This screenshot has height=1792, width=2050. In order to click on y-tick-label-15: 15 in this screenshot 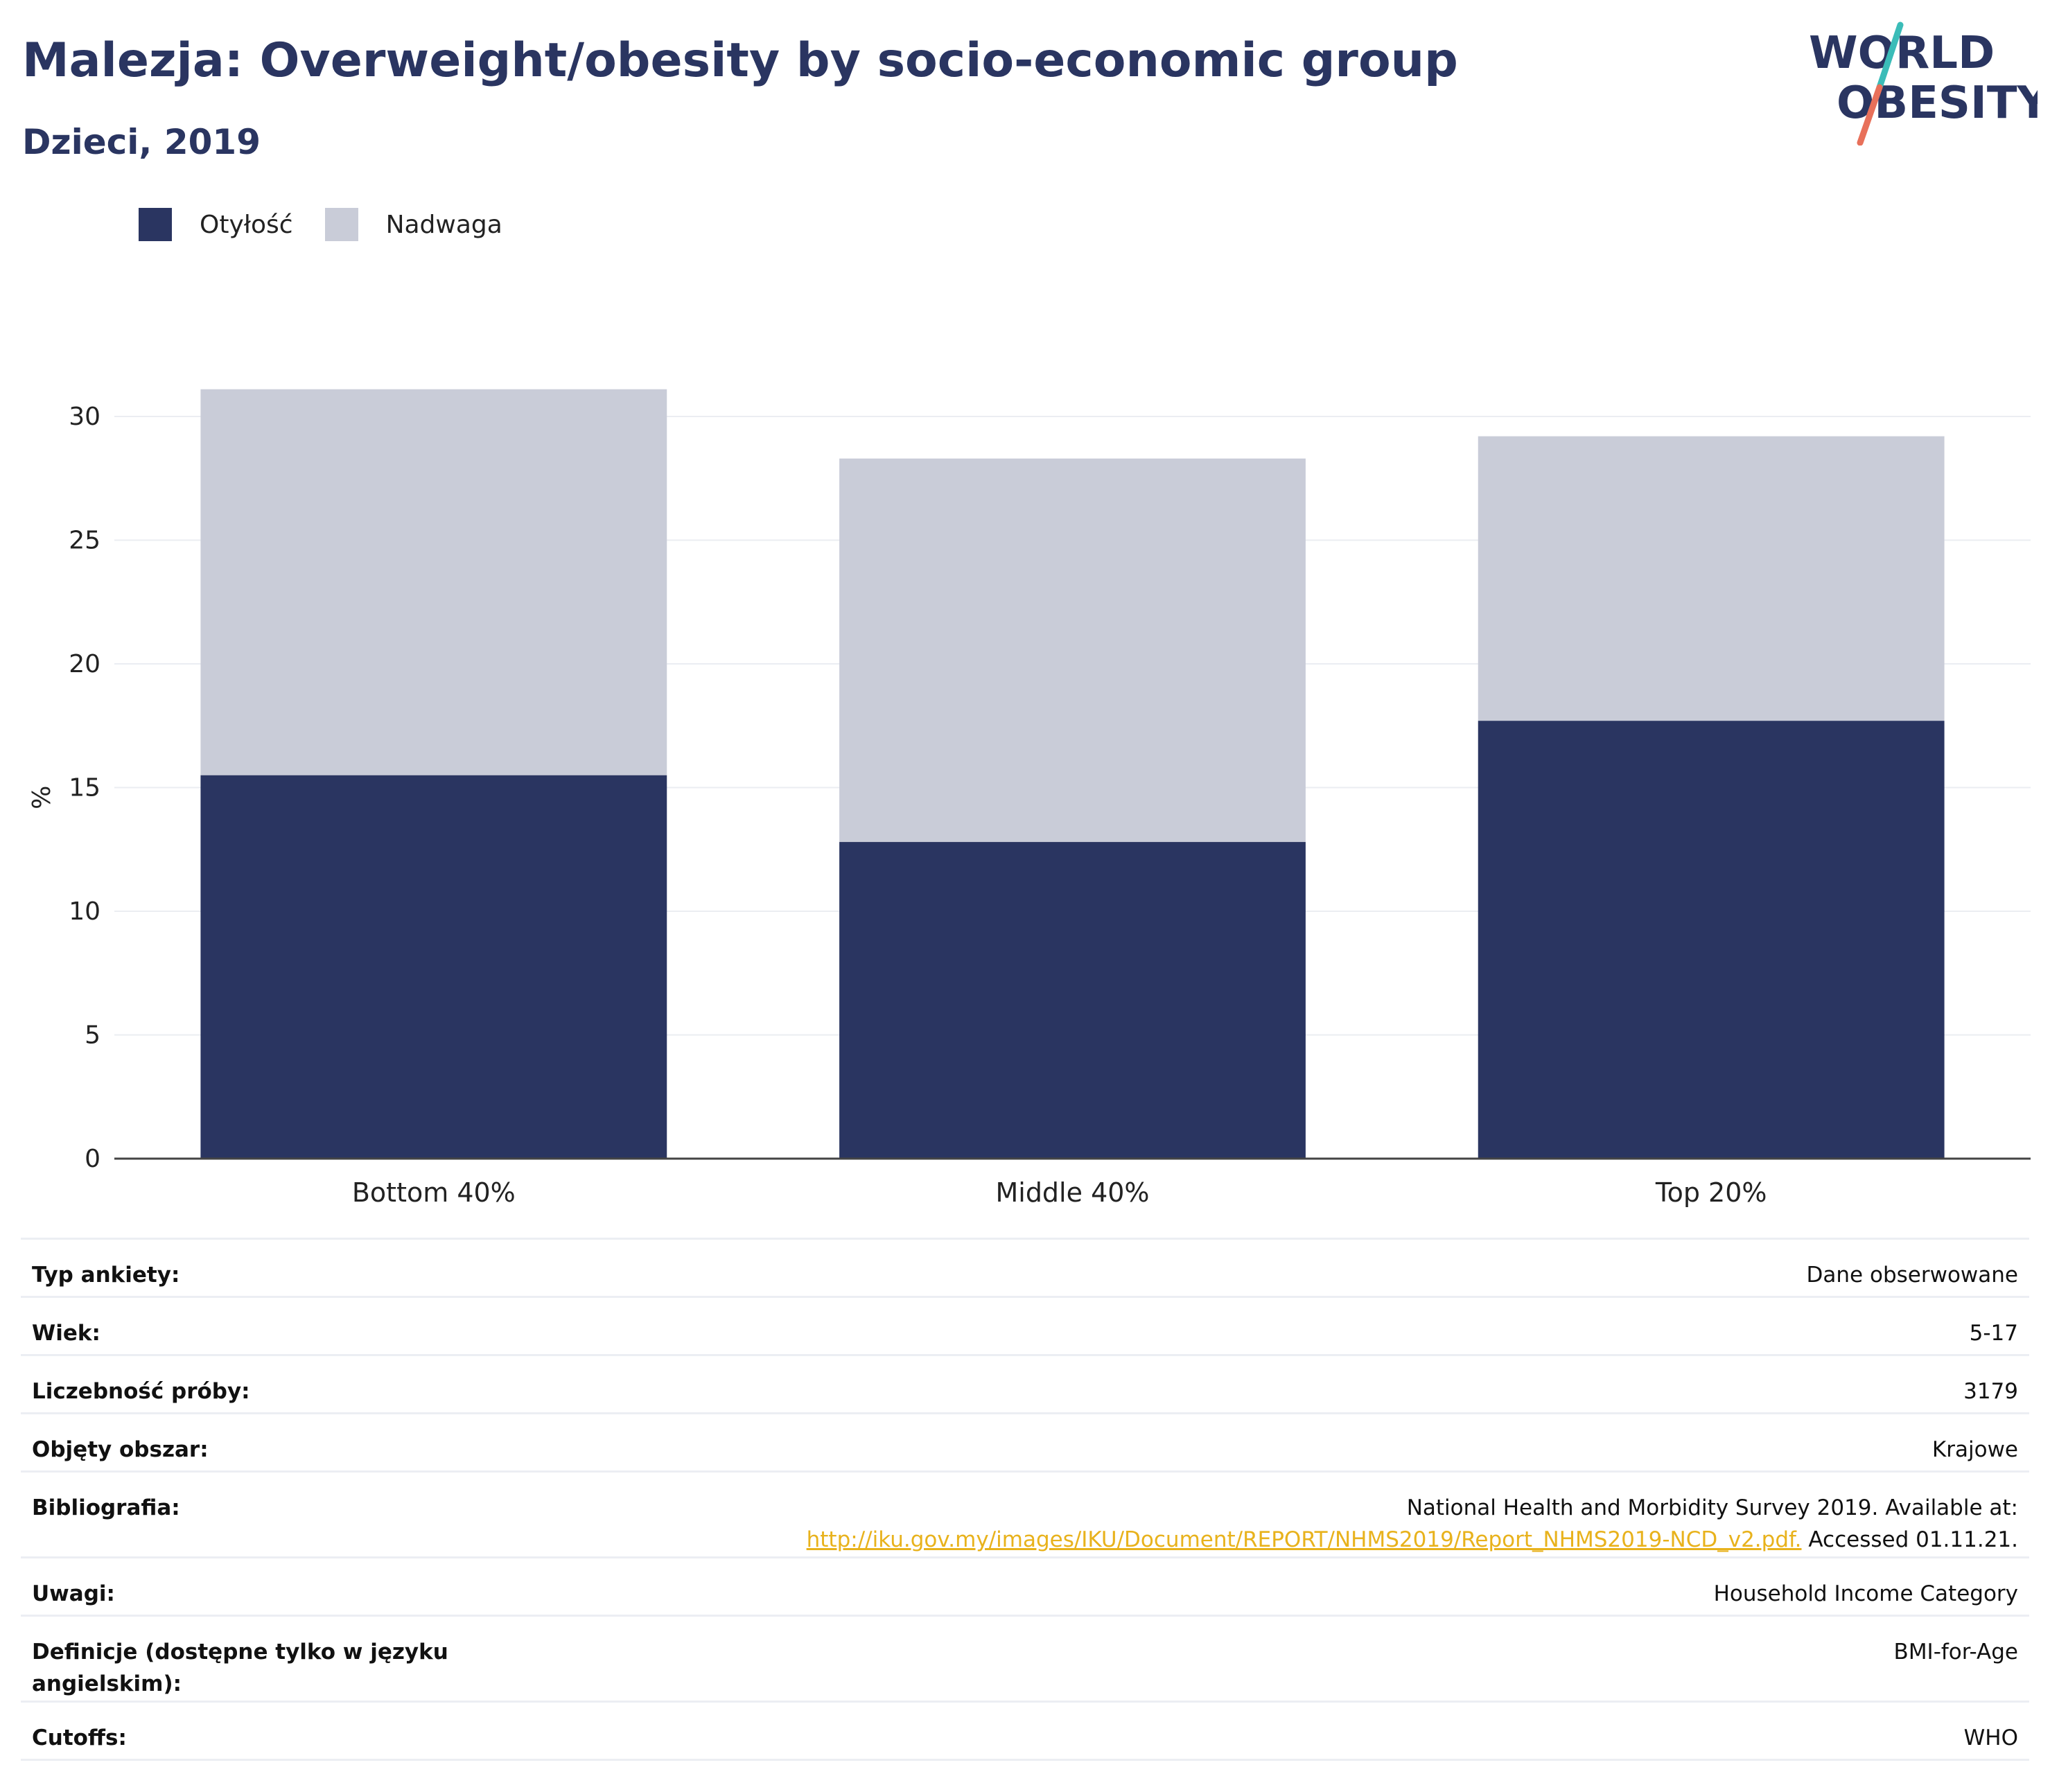, I will do `click(84, 788)`.